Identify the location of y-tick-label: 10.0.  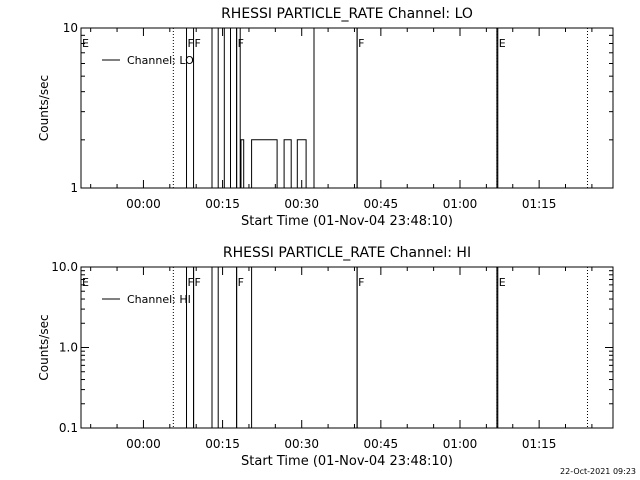
(64, 267).